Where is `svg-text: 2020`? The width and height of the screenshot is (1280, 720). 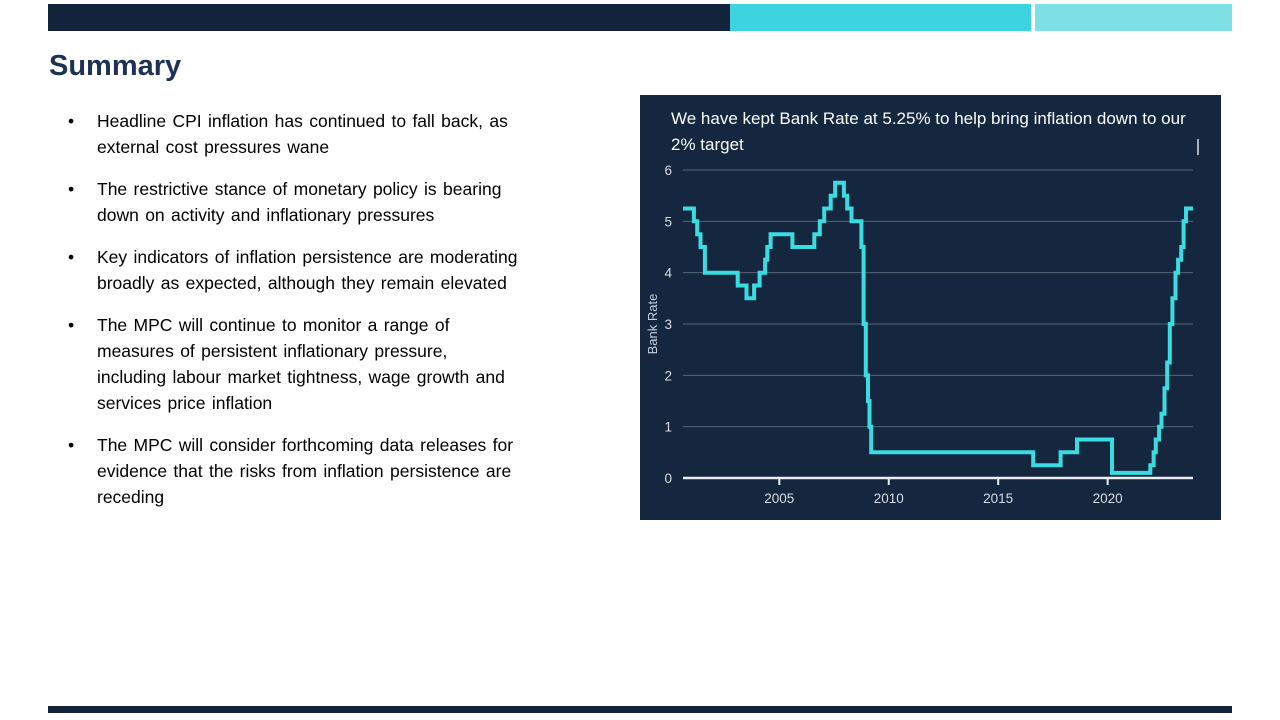
svg-text: 2020 is located at coordinates (1108, 498).